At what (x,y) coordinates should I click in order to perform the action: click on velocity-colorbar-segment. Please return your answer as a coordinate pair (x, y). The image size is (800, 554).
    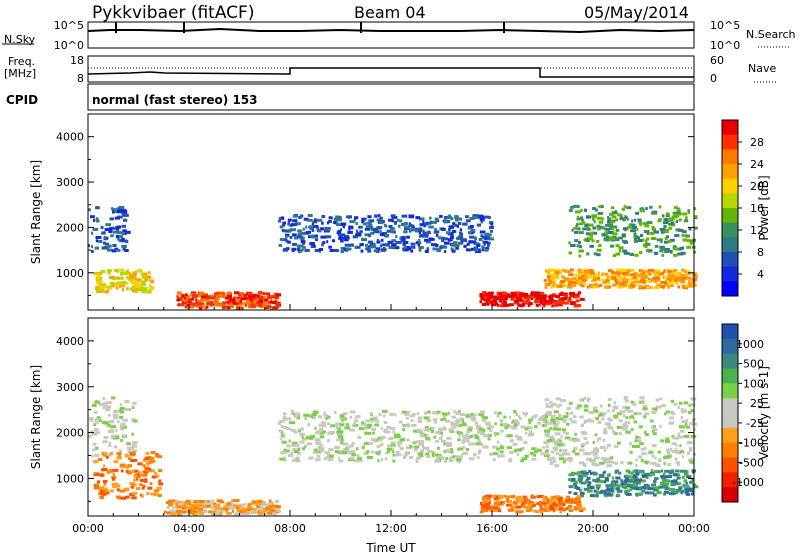
    Looking at the image, I should click on (730, 391).